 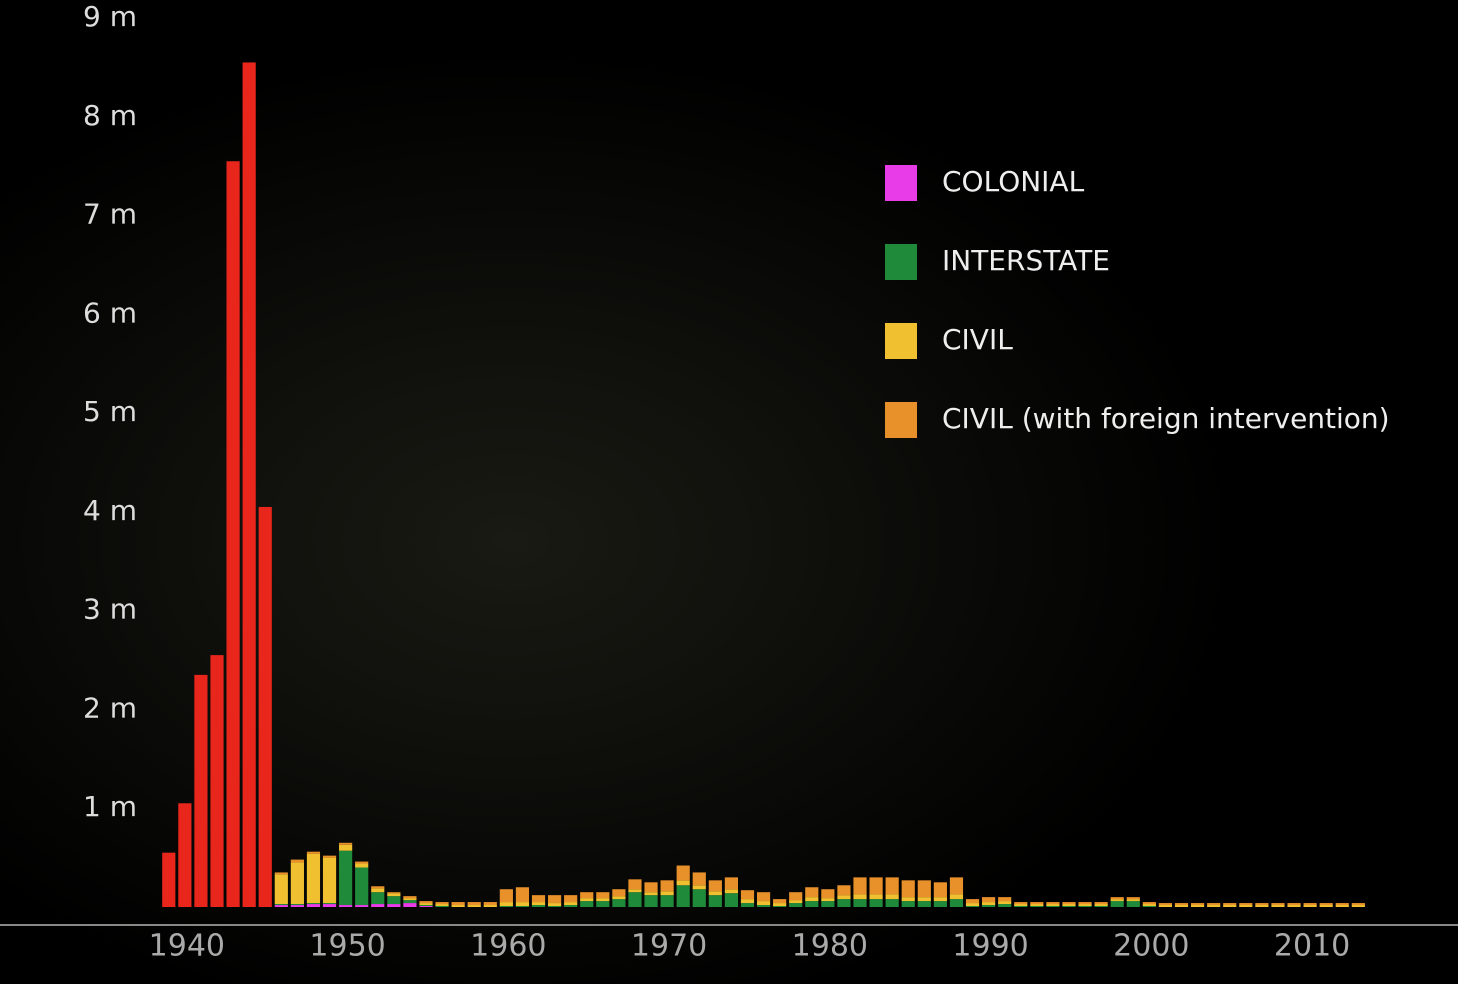 What do you see at coordinates (110, 510) in the screenshot?
I see `y-tick-label: 4 m` at bounding box center [110, 510].